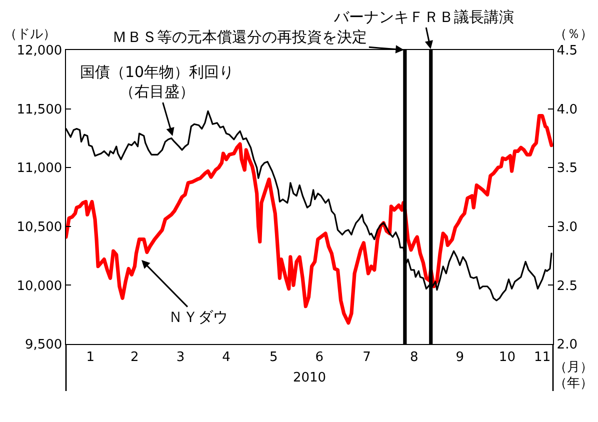 The height and width of the screenshot is (422, 598). What do you see at coordinates (39, 168) in the screenshot?
I see `y-tick-label: 11,000` at bounding box center [39, 168].